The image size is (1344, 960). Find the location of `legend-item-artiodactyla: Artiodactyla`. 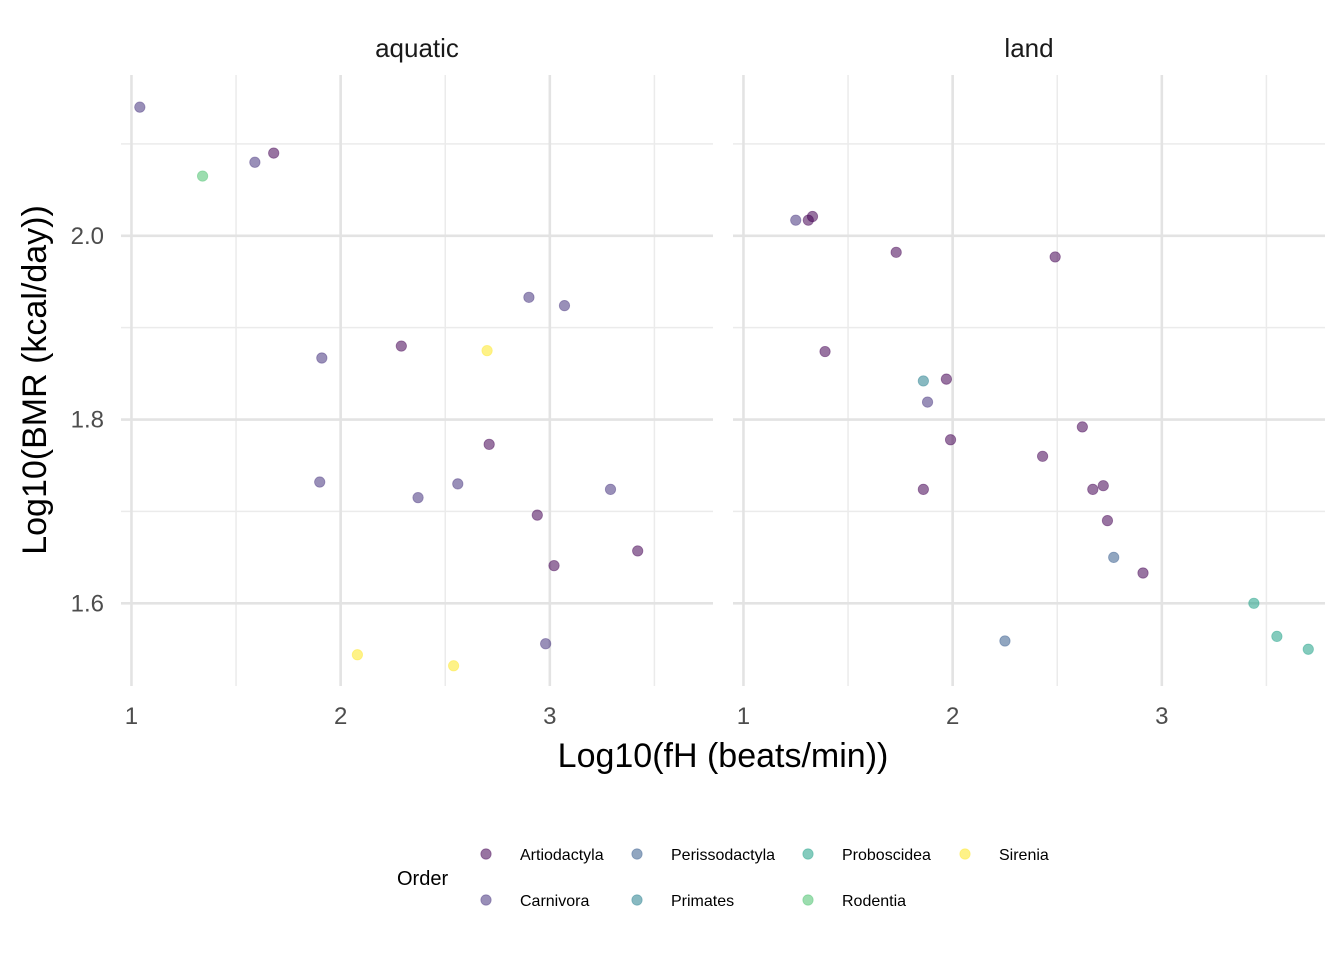

legend-item-artiodactyla: Artiodactyla is located at coordinates (542, 855).